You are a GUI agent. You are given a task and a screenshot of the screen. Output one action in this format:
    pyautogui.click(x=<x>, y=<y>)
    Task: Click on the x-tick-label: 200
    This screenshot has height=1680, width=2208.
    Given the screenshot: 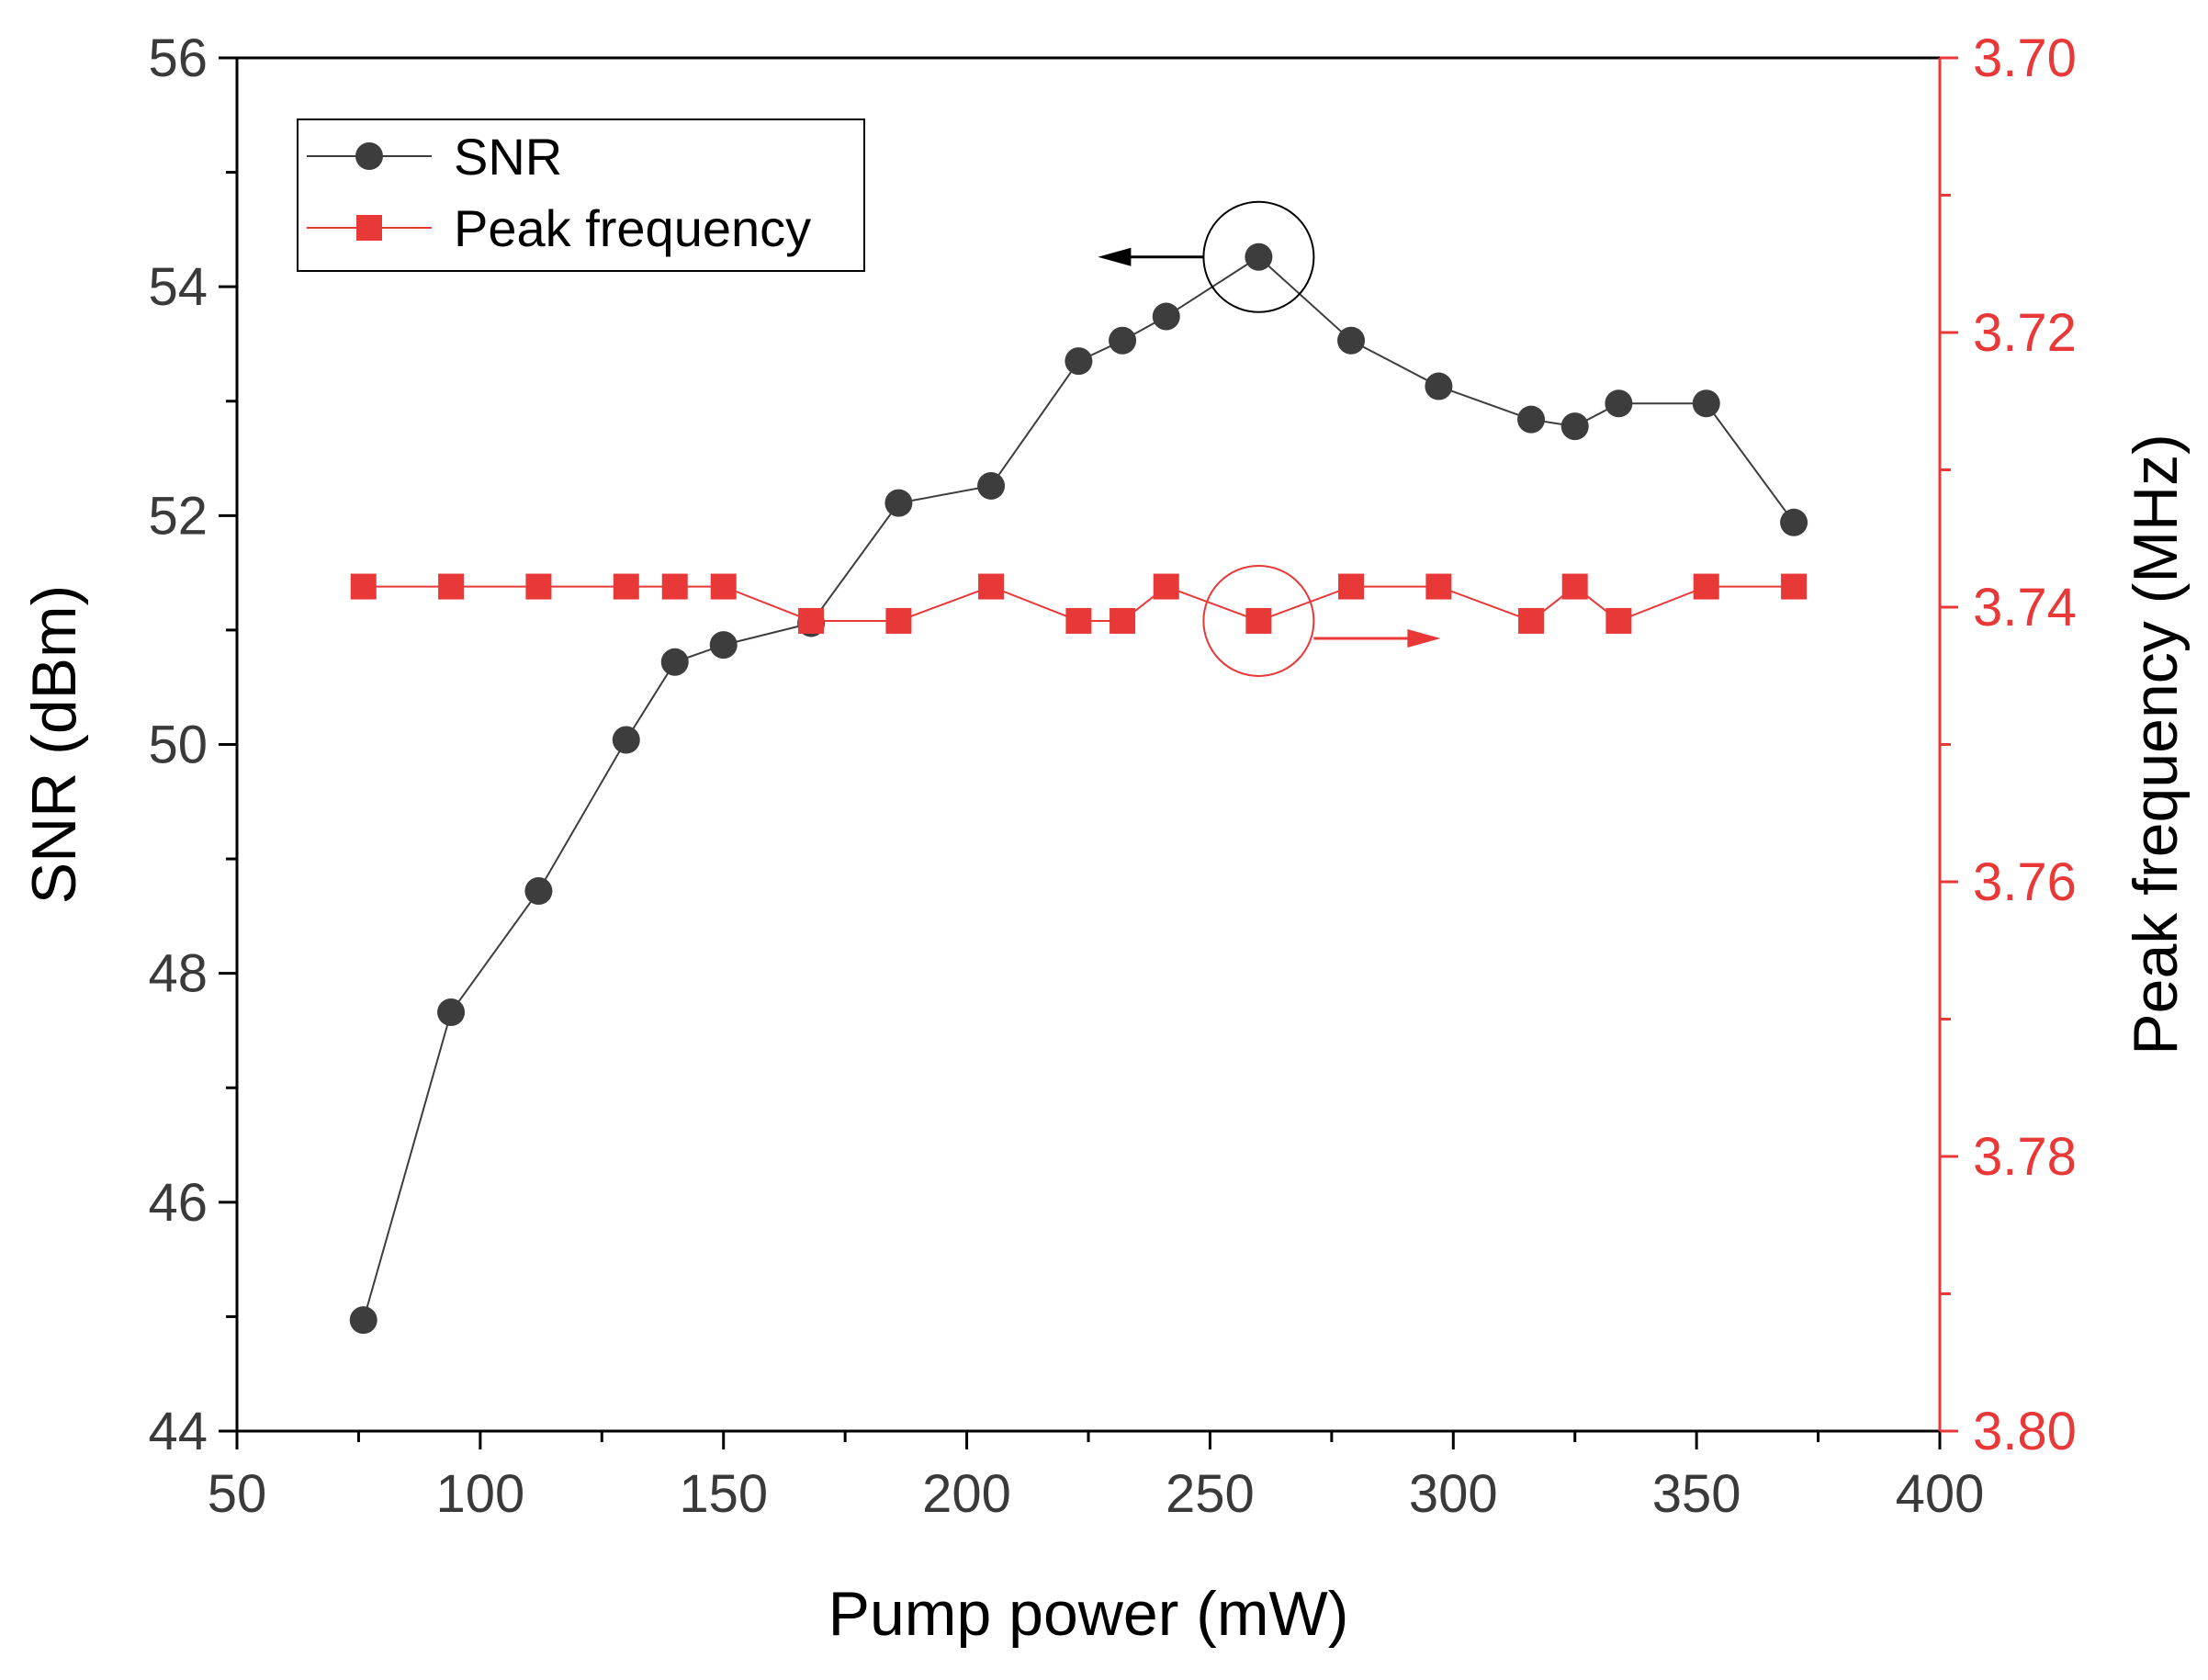 What is the action you would take?
    pyautogui.click(x=966, y=1494)
    